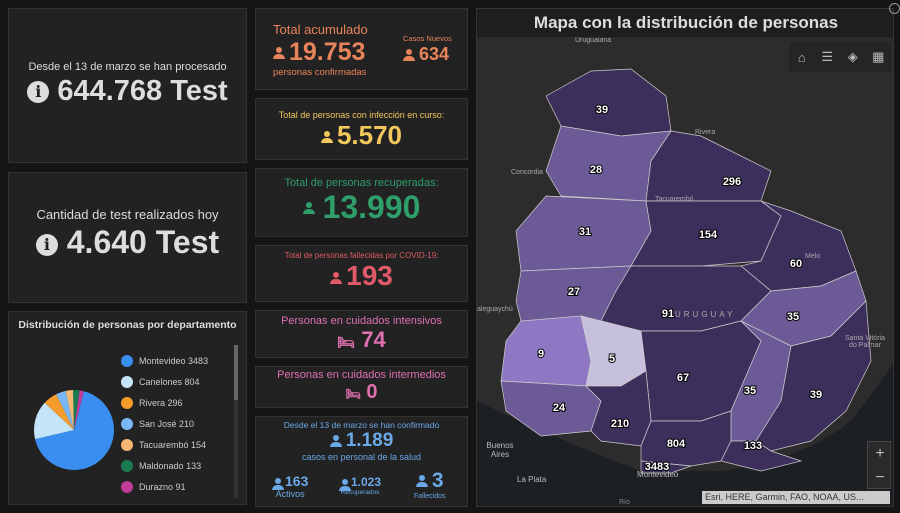 This screenshot has height=513, width=900. What do you see at coordinates (840, 57) in the screenshot?
I see `map-toolbar: ⌂ ☰ ◈ ▦` at bounding box center [840, 57].